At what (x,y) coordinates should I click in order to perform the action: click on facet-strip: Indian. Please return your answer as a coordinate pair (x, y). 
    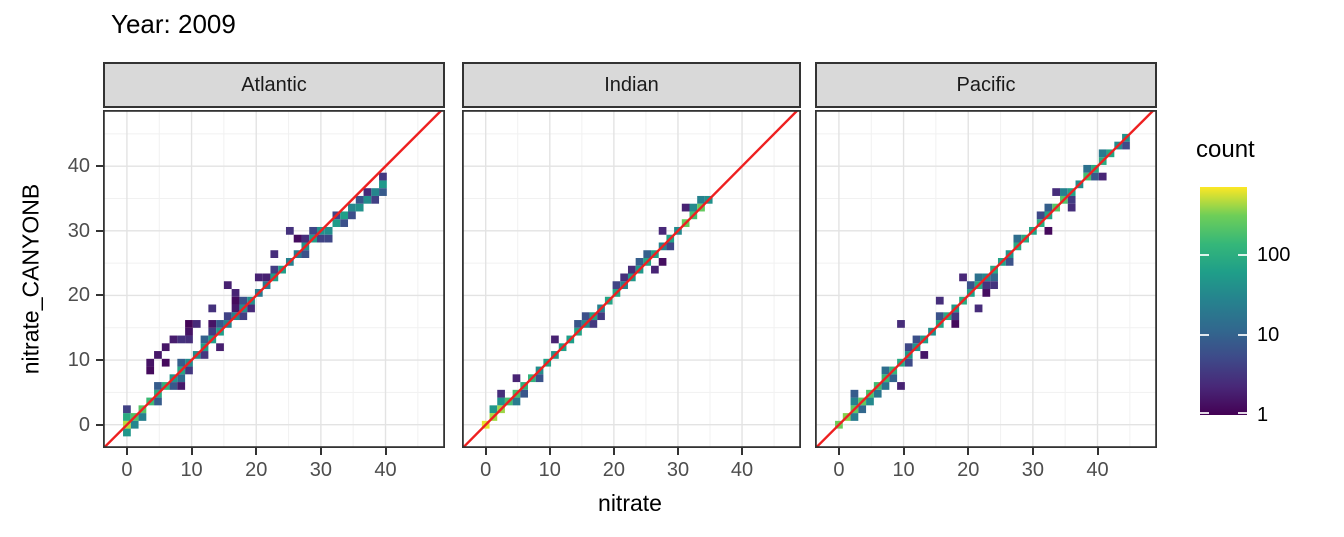
    Looking at the image, I should click on (631, 85).